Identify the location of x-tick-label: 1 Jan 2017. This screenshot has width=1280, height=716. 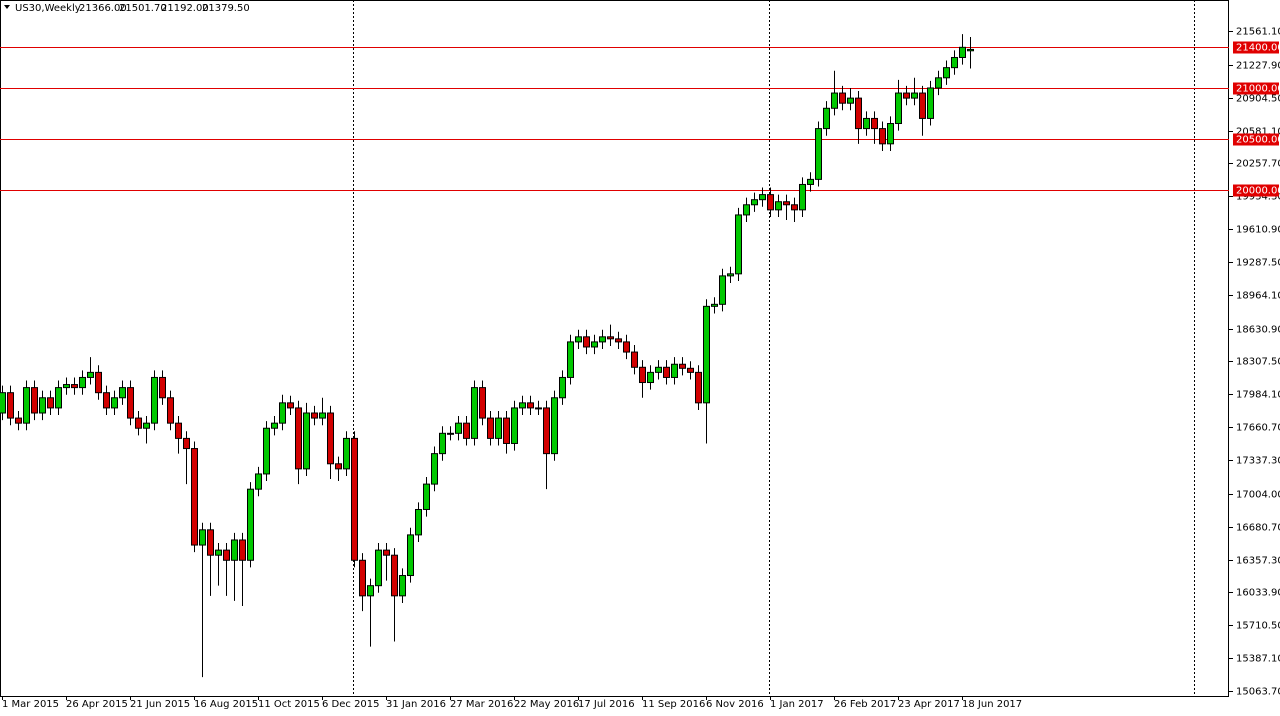
(797, 704).